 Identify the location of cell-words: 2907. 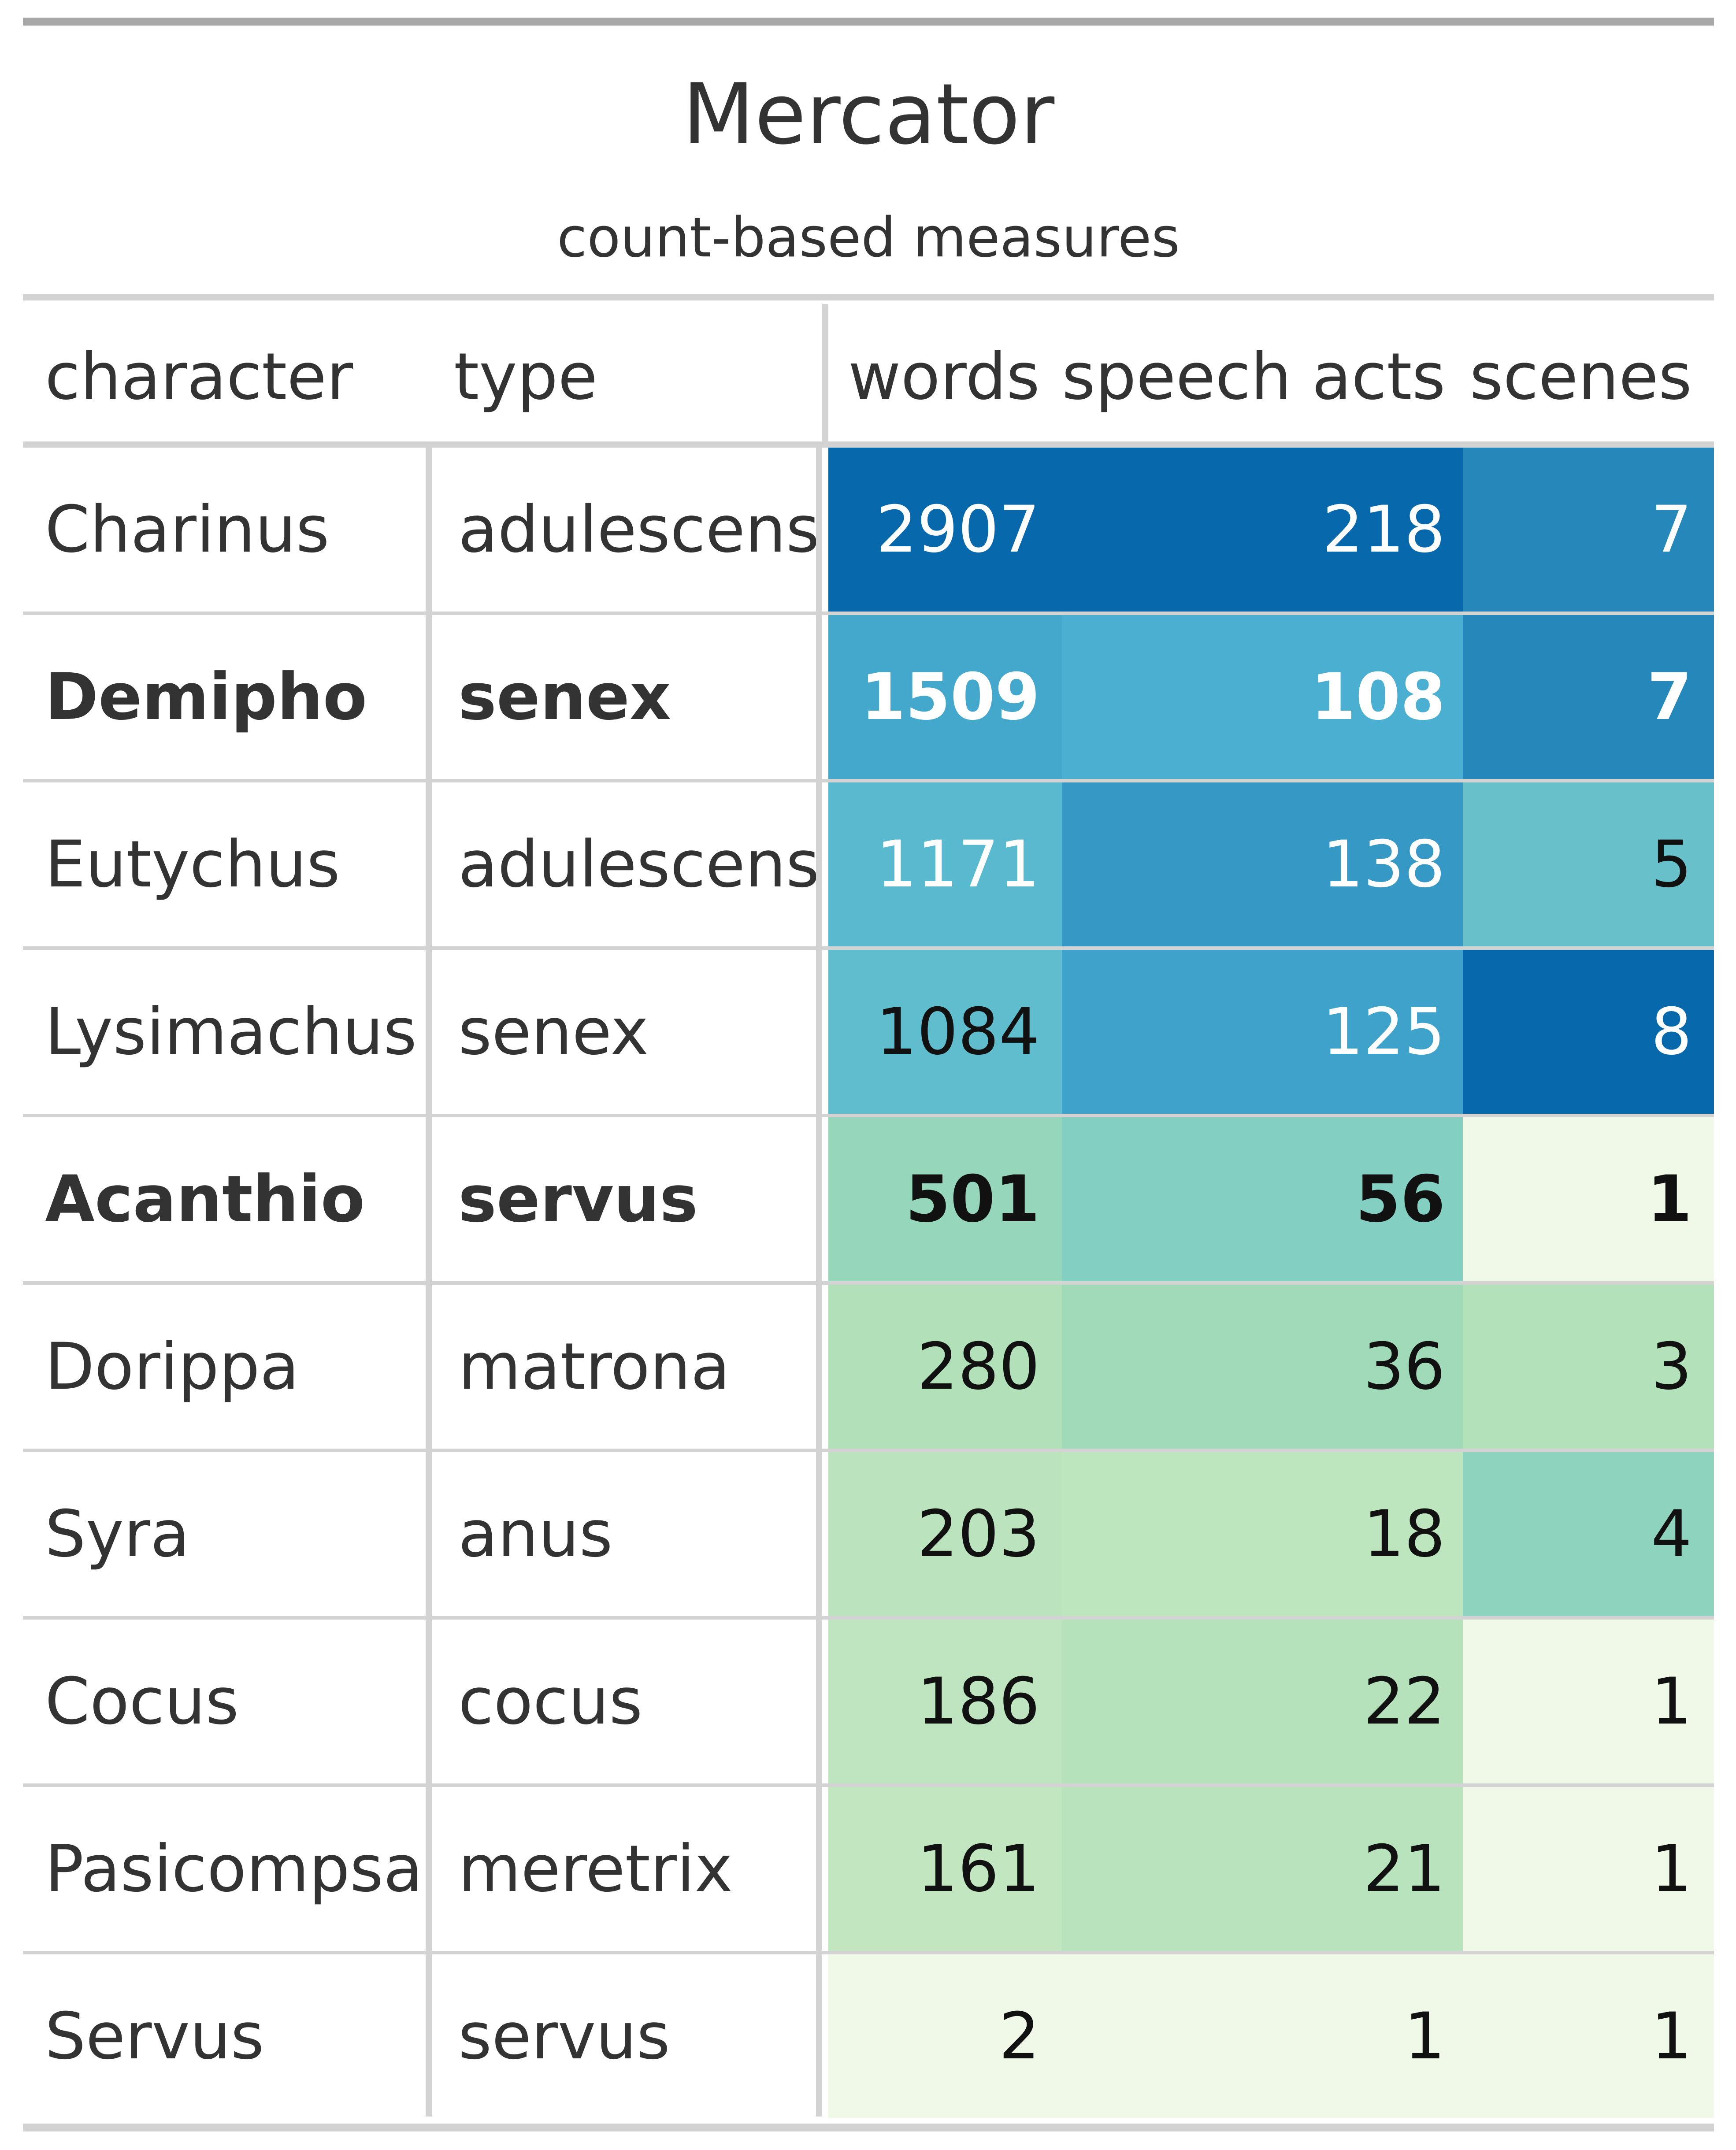
(958, 529).